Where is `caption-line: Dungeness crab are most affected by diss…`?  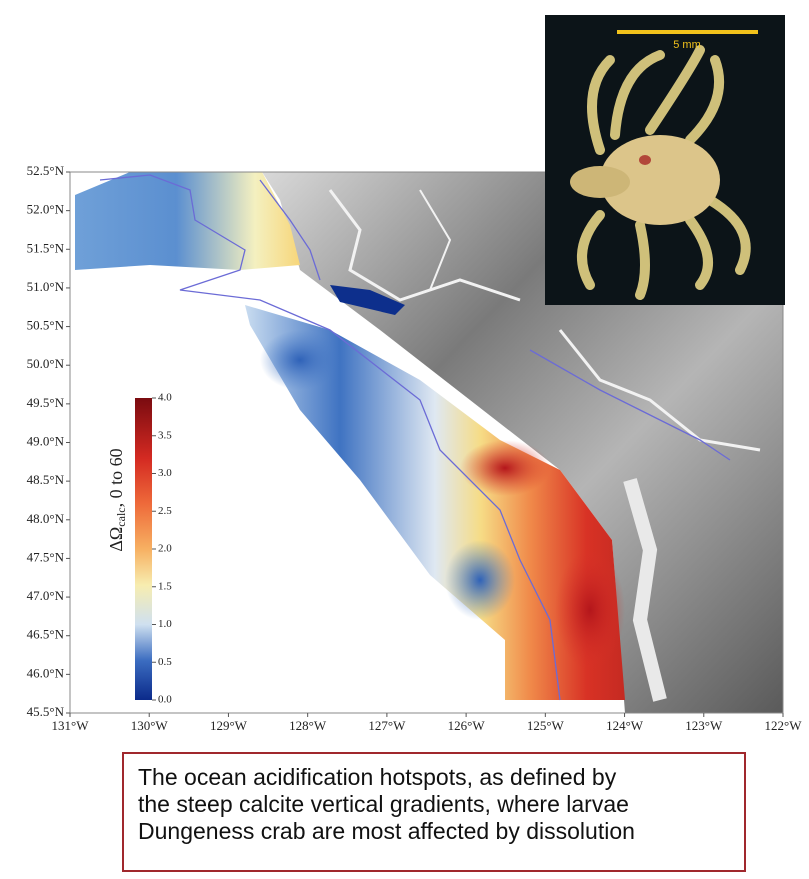
caption-line: Dungeness crab are most affected by diss… is located at coordinates (386, 831).